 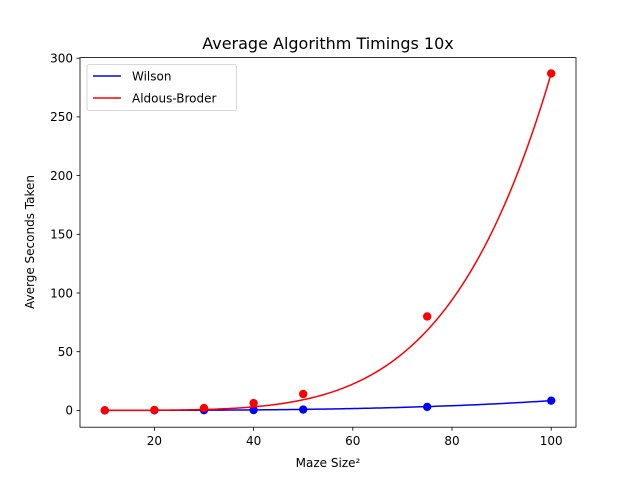 I want to click on x-tick-label: 80, so click(x=451, y=441).